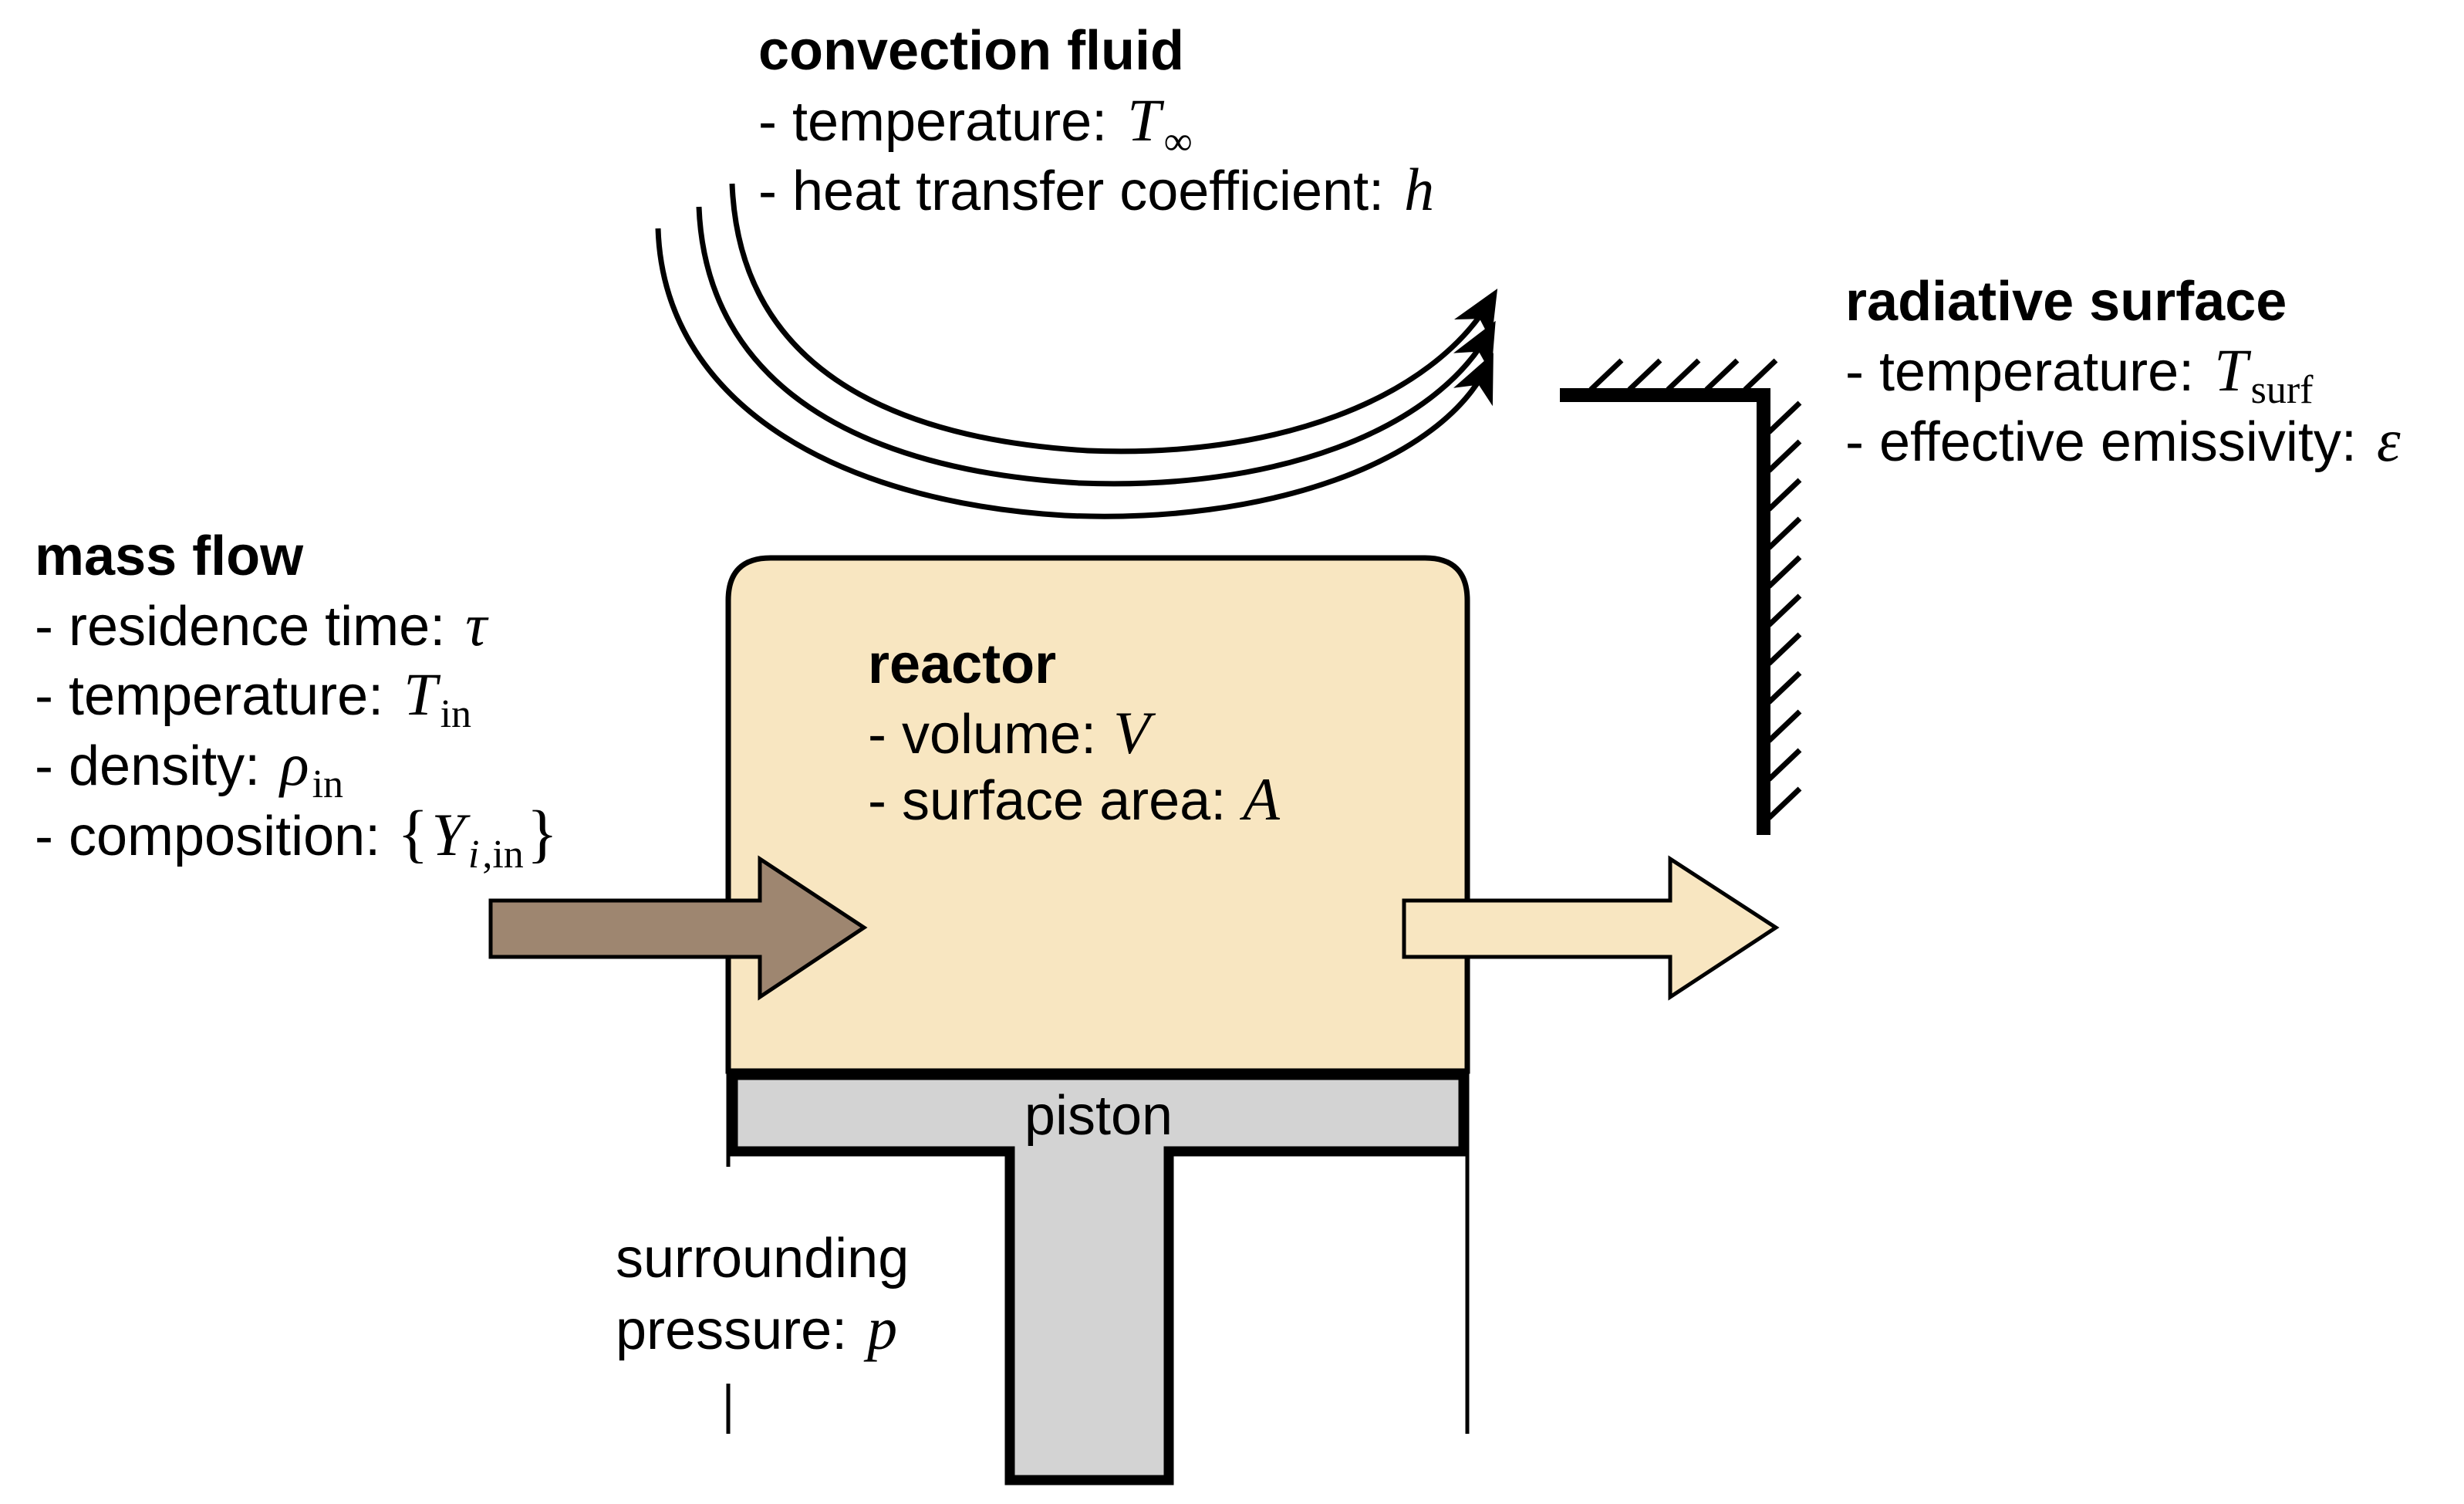 The height and width of the screenshot is (1504, 2464). Describe the element at coordinates (1098, 1116) in the screenshot. I see `piston-label: piston` at that location.